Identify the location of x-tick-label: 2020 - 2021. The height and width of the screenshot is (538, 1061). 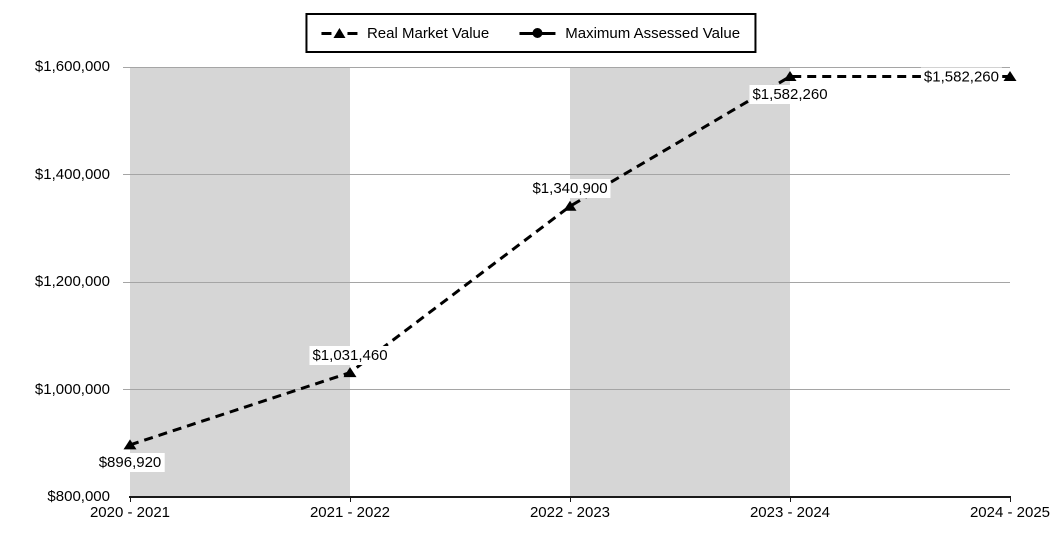
(130, 512).